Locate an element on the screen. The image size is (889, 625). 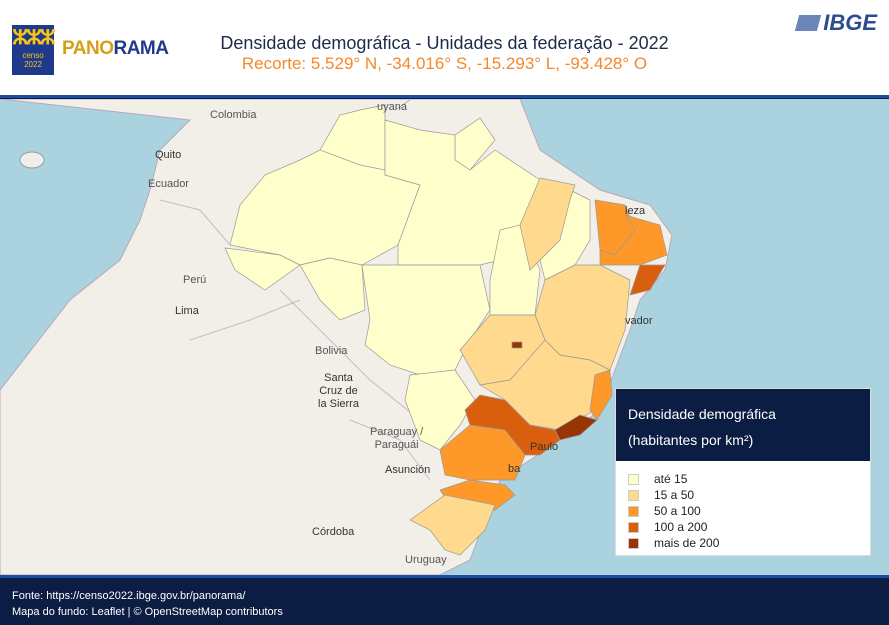
state-mato-grosso-do-sul is located at coordinates (440, 410).